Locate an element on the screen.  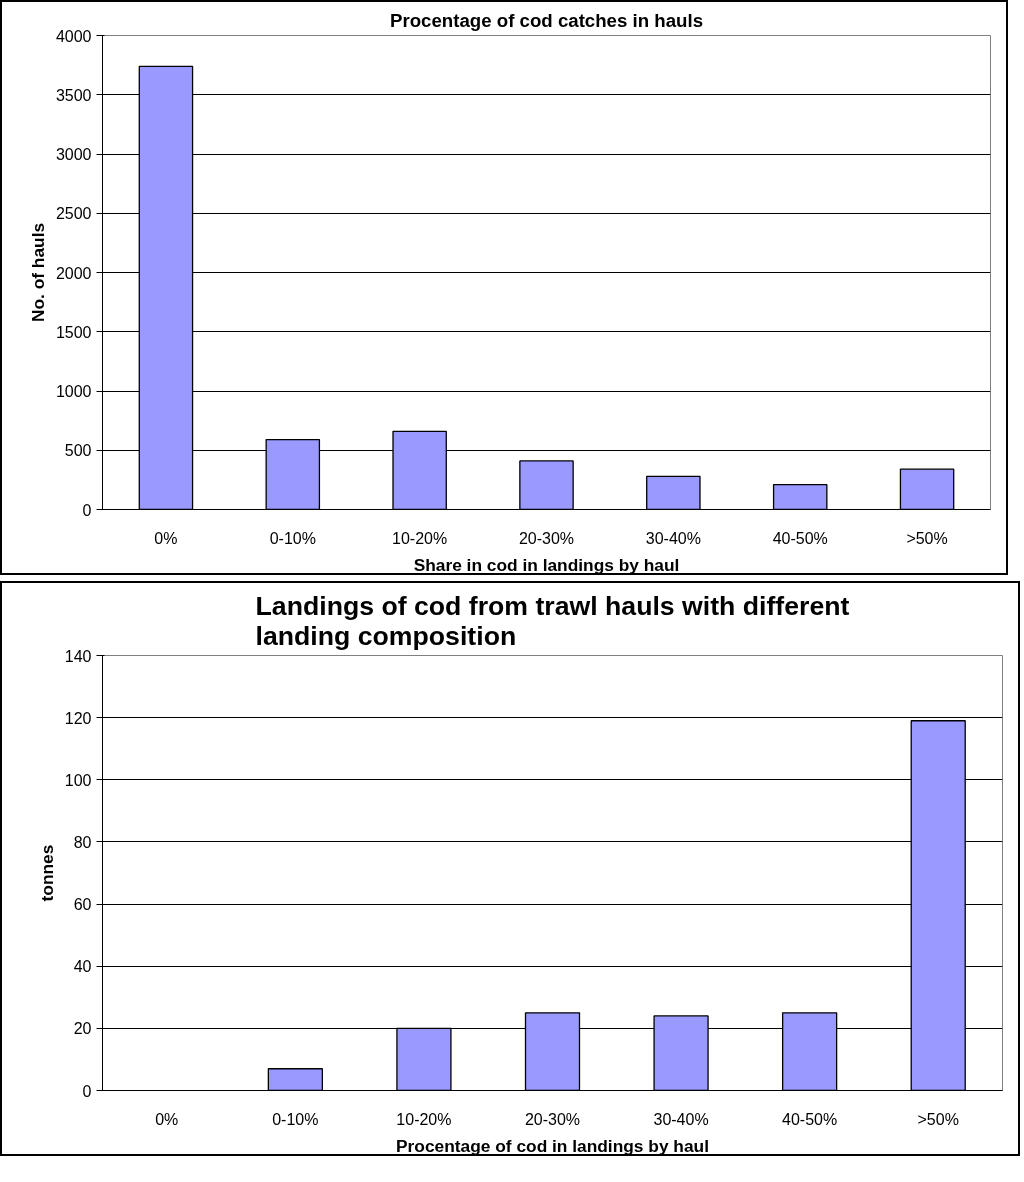
y-tick-label: 2000 is located at coordinates (73, 273).